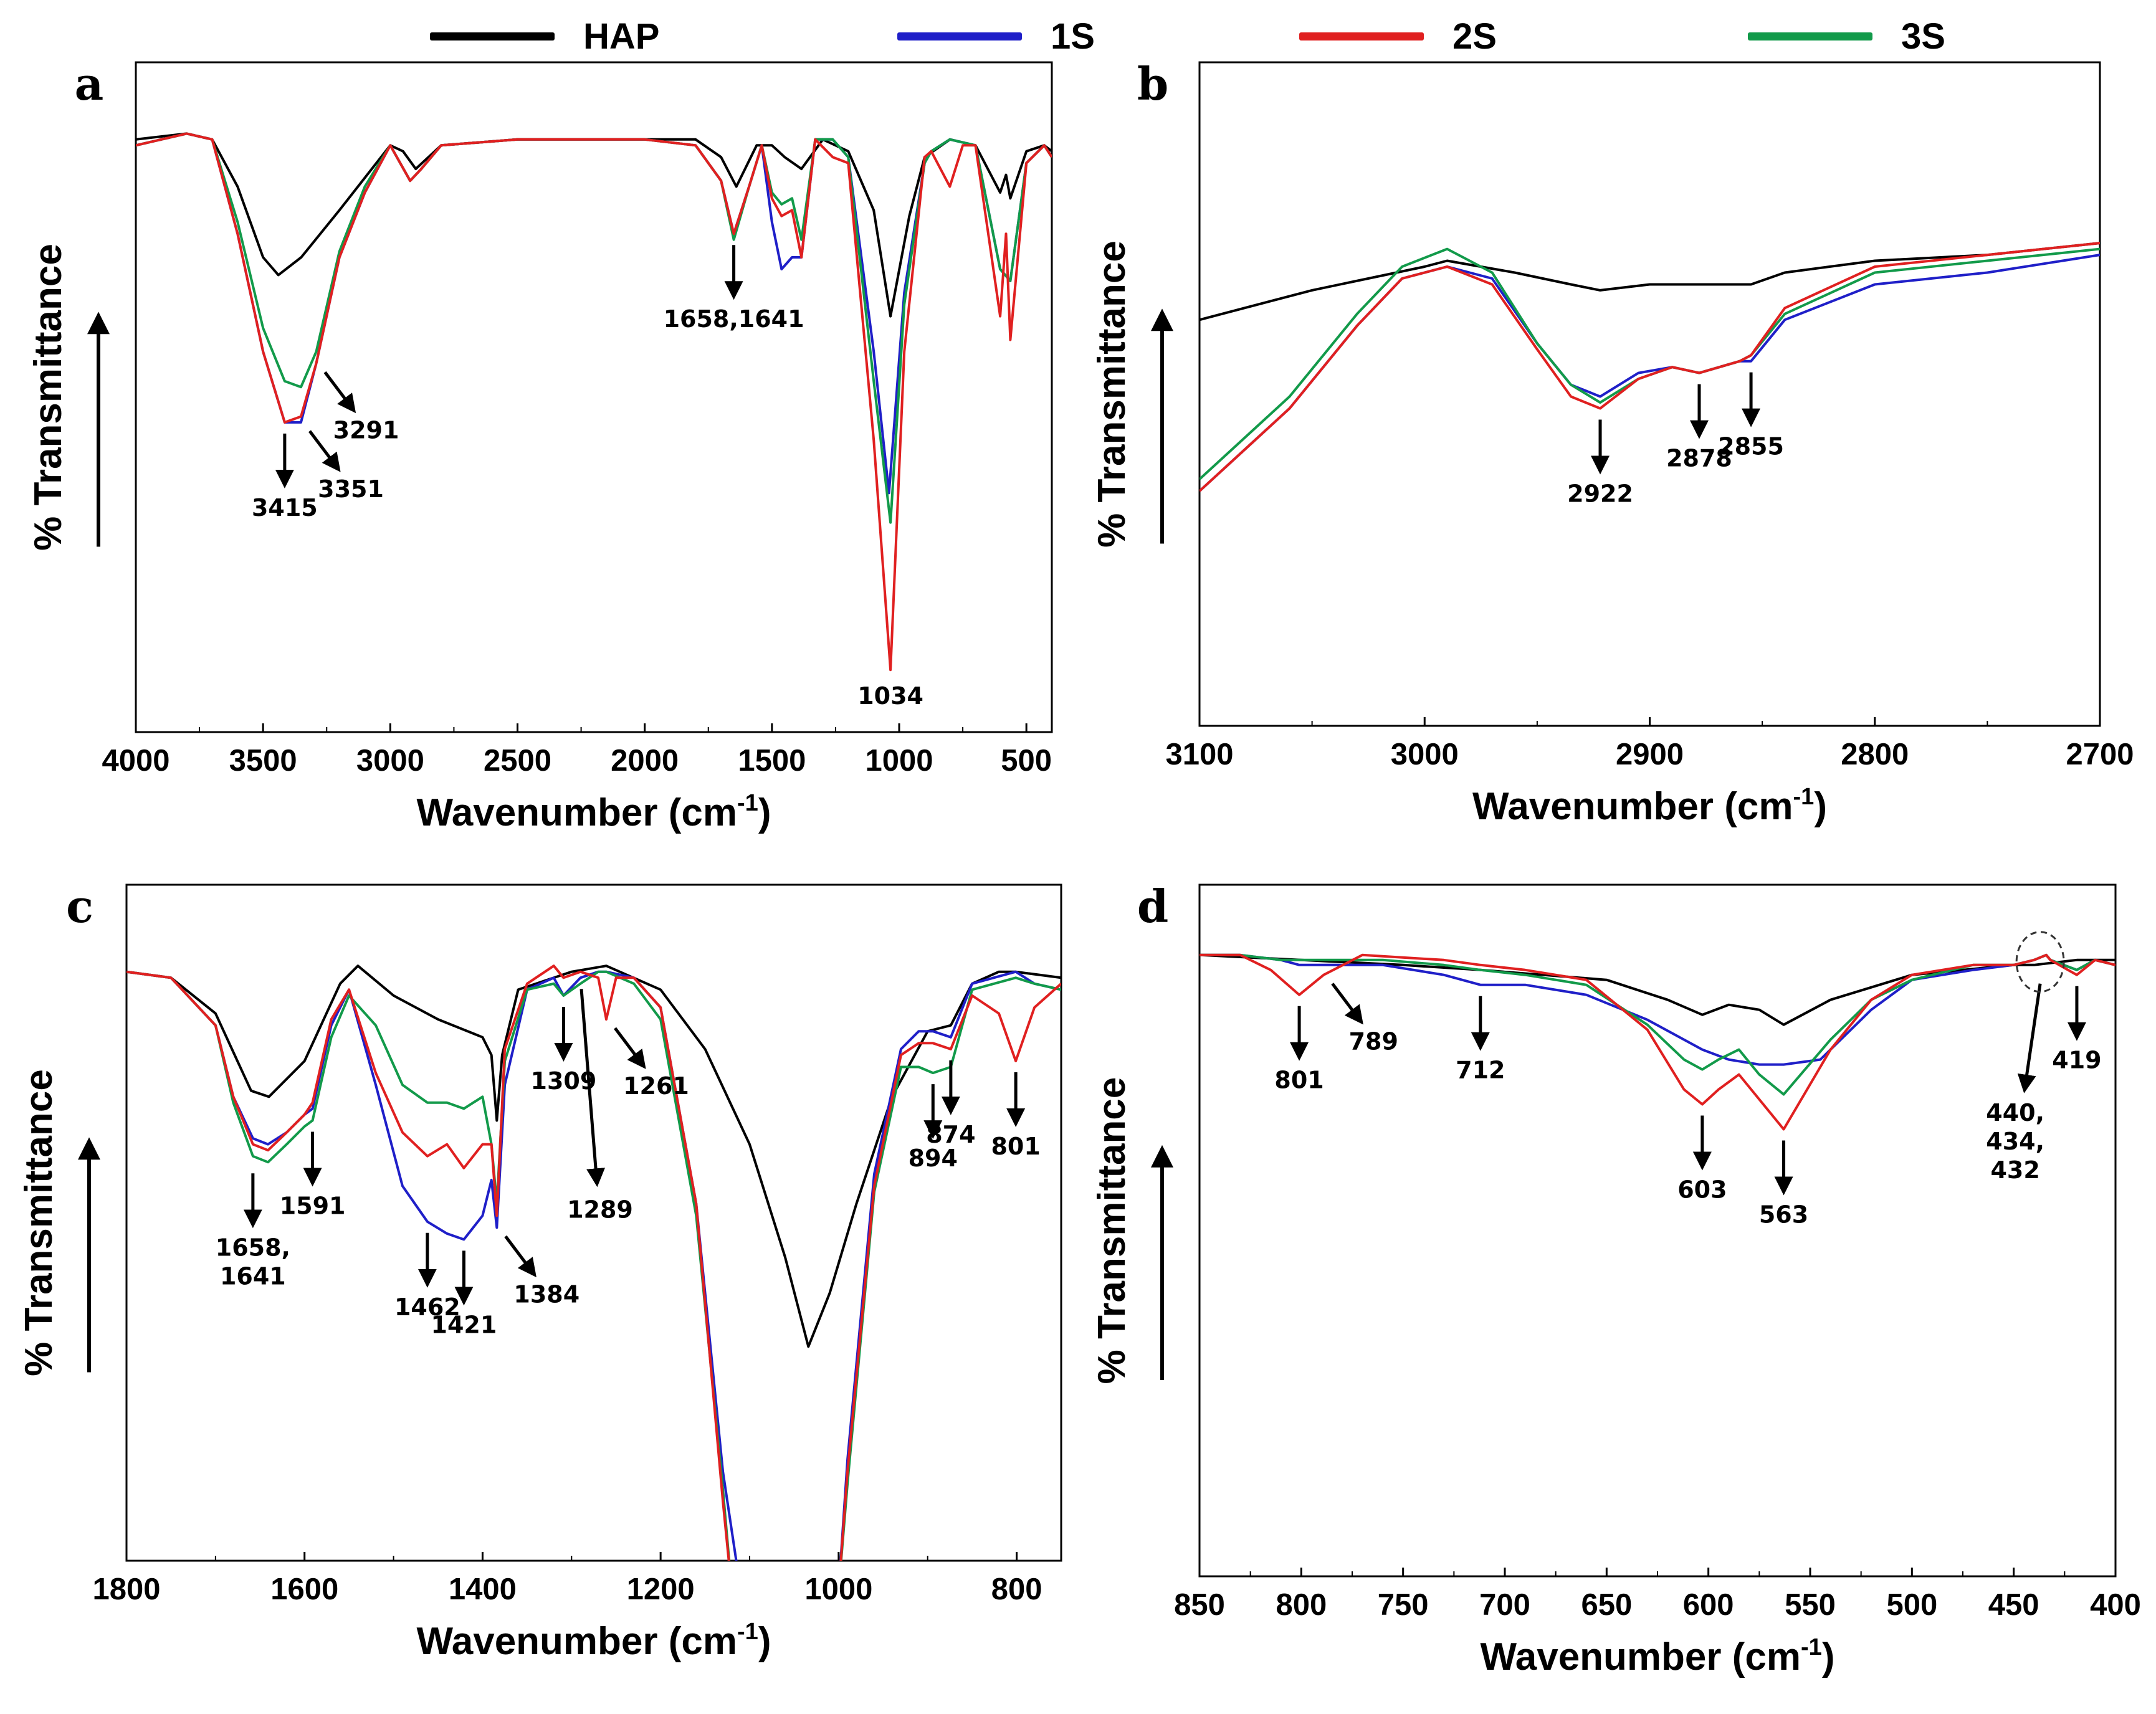 This screenshot has height=1714, width=2156. I want to click on annotation-label: 2878, so click(1699, 458).